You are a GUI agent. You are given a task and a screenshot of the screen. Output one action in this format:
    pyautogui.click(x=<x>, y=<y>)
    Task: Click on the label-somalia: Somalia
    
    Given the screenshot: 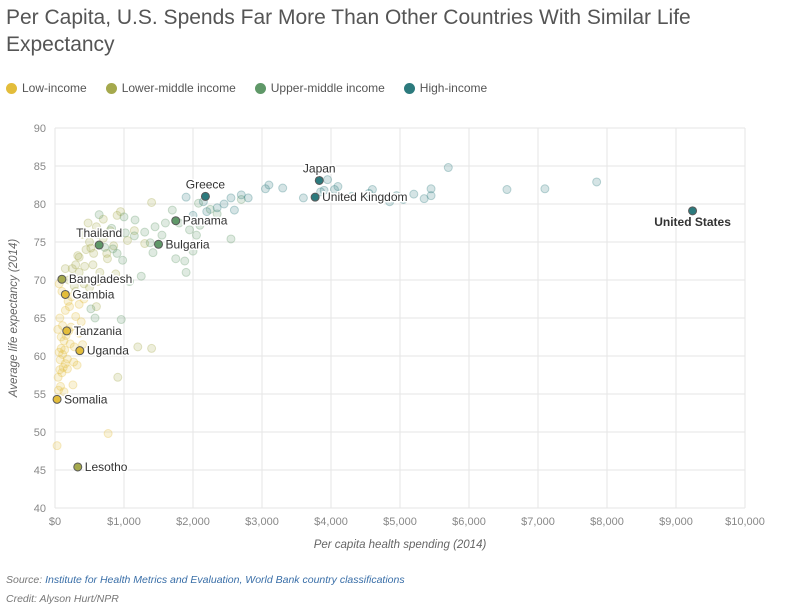 What is the action you would take?
    pyautogui.click(x=86, y=399)
    